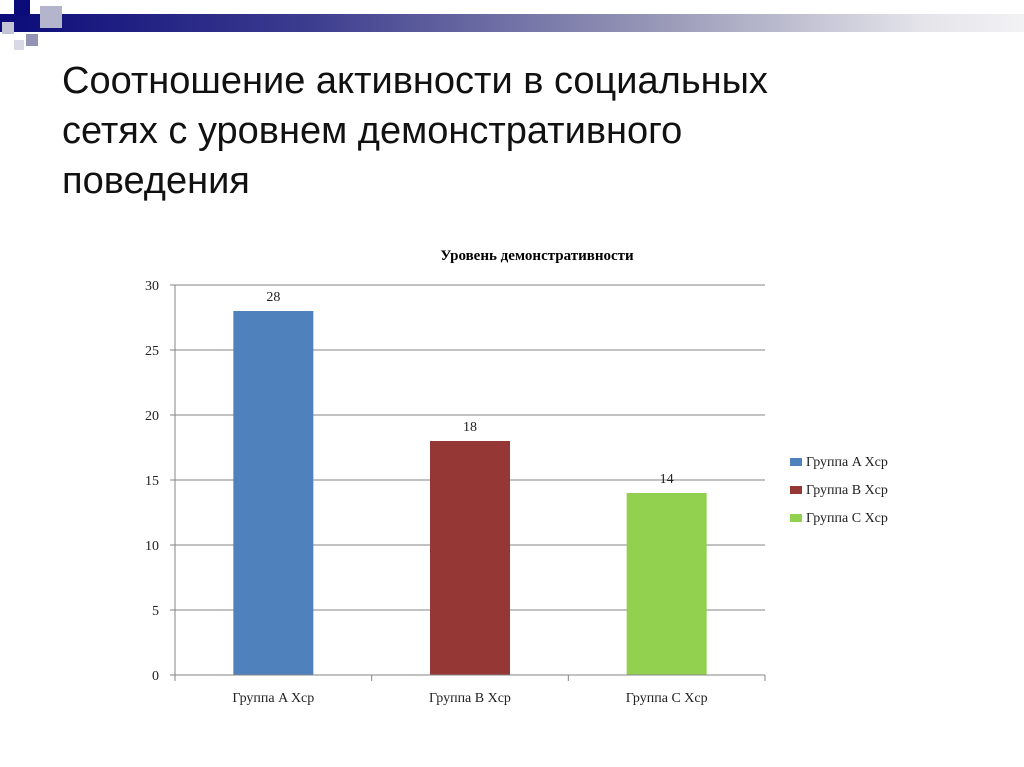 The width and height of the screenshot is (1024, 767). Describe the element at coordinates (152, 546) in the screenshot. I see `y-tick-label: 10` at that location.